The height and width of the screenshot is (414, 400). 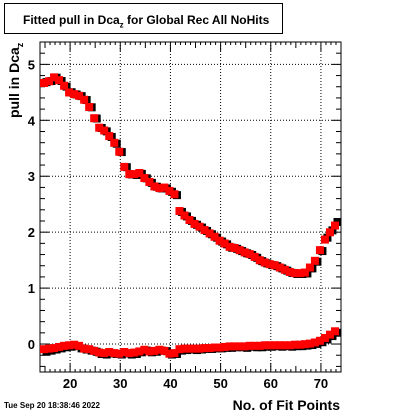 I want to click on x-tick-label: 20, so click(x=70, y=383).